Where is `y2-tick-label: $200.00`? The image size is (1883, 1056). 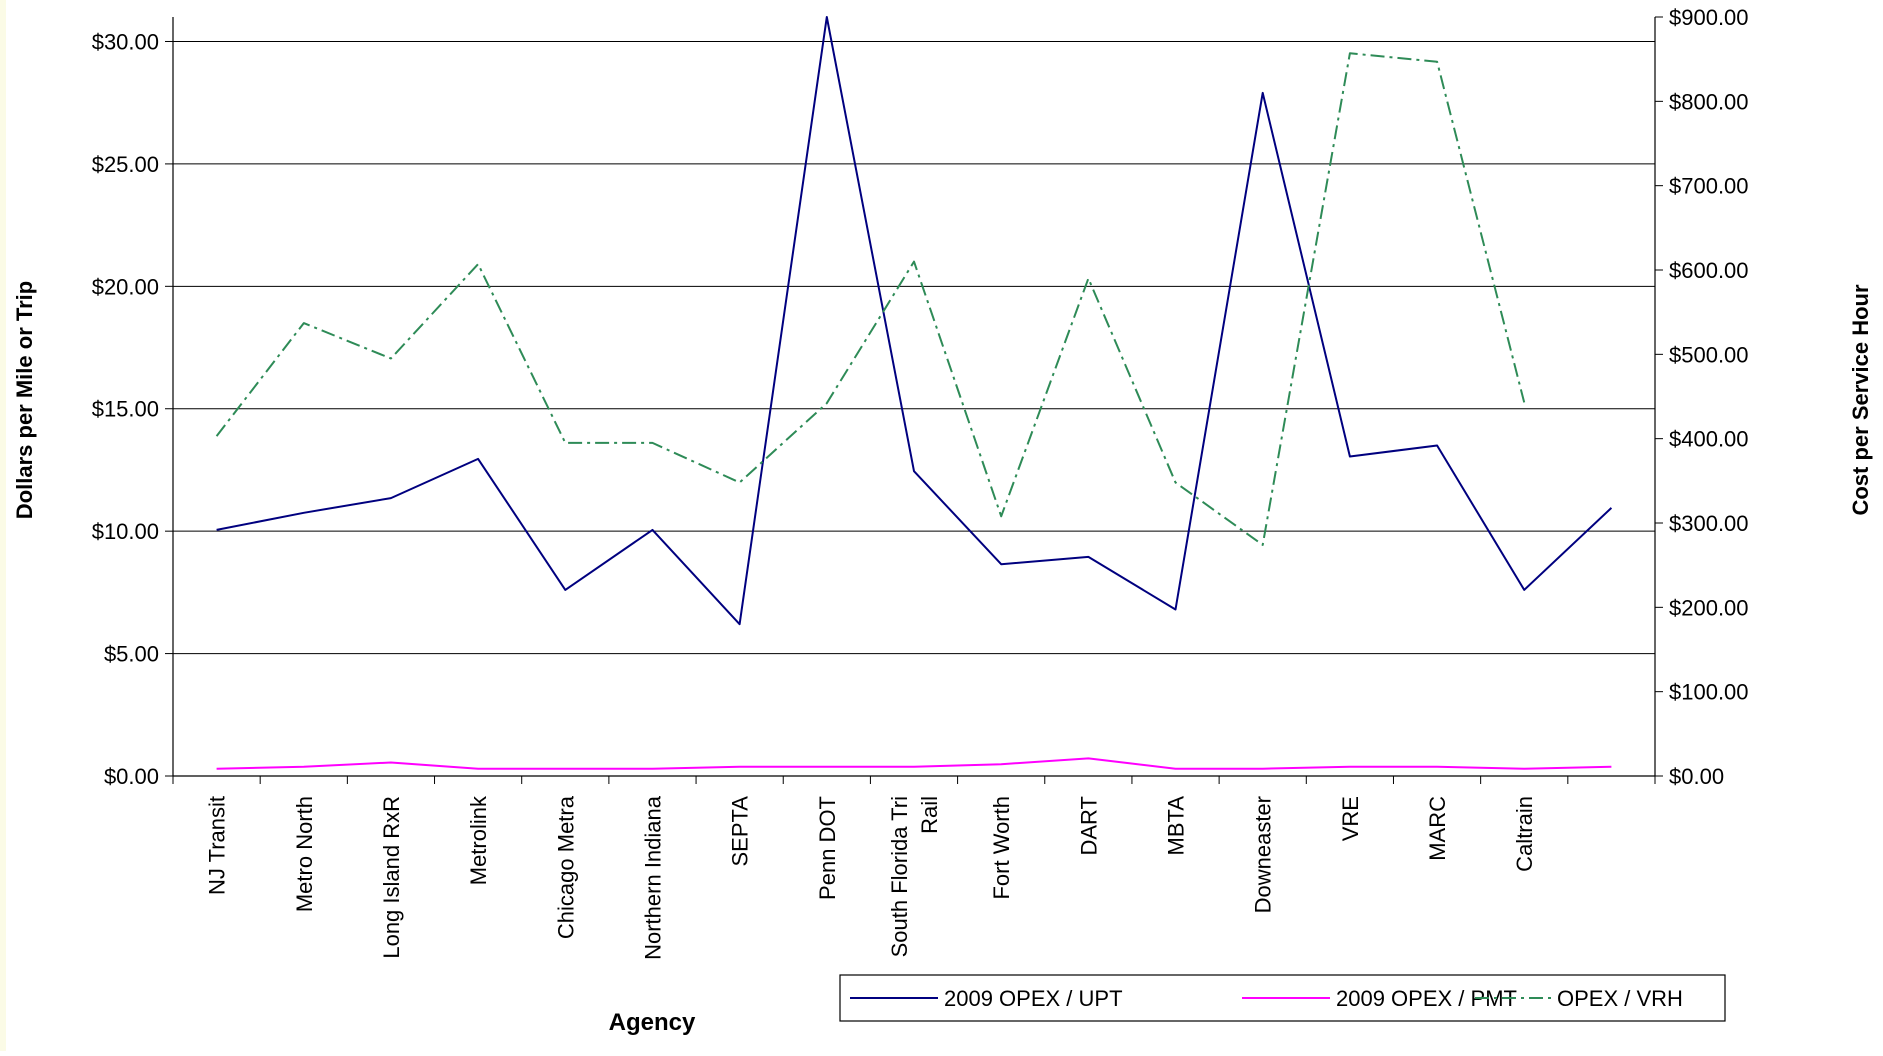
y2-tick-label: $200.00 is located at coordinates (1709, 607).